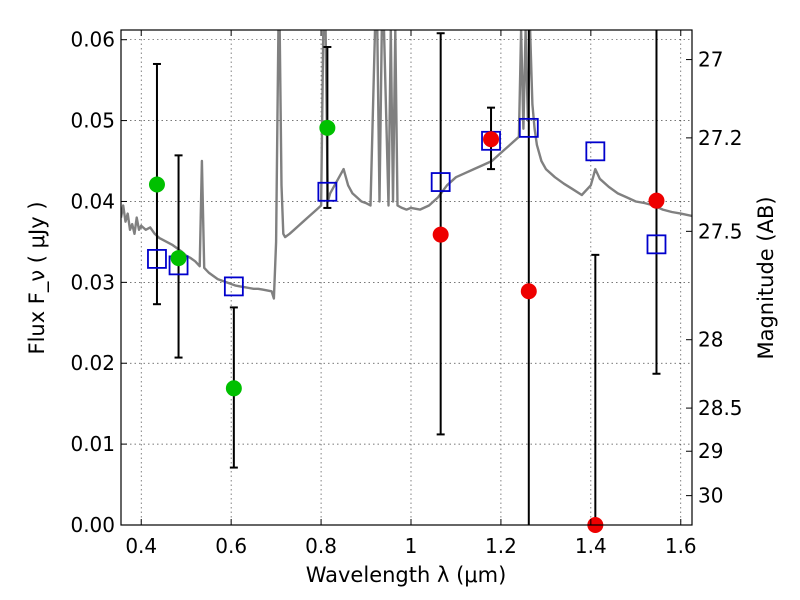 Image resolution: width=800 pixels, height=600 pixels. Describe the element at coordinates (766, 277) in the screenshot. I see `y2-axis-label: Magnitude (AB)` at that location.